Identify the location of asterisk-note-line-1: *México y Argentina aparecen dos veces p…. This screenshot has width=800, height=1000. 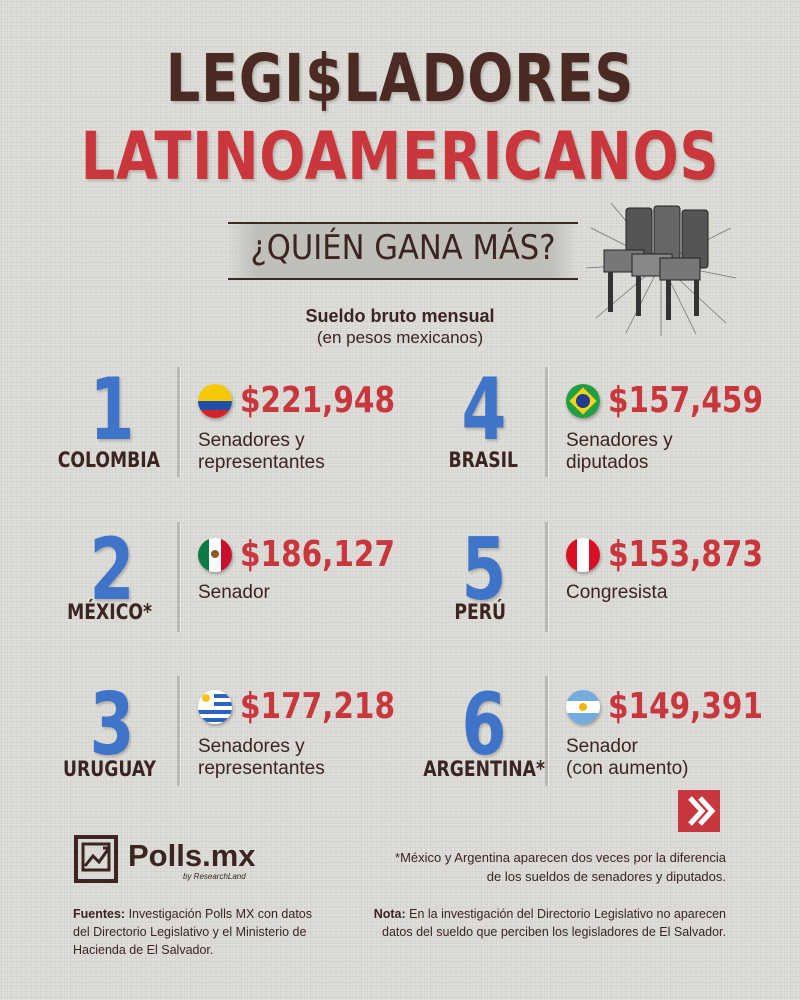
(560, 857).